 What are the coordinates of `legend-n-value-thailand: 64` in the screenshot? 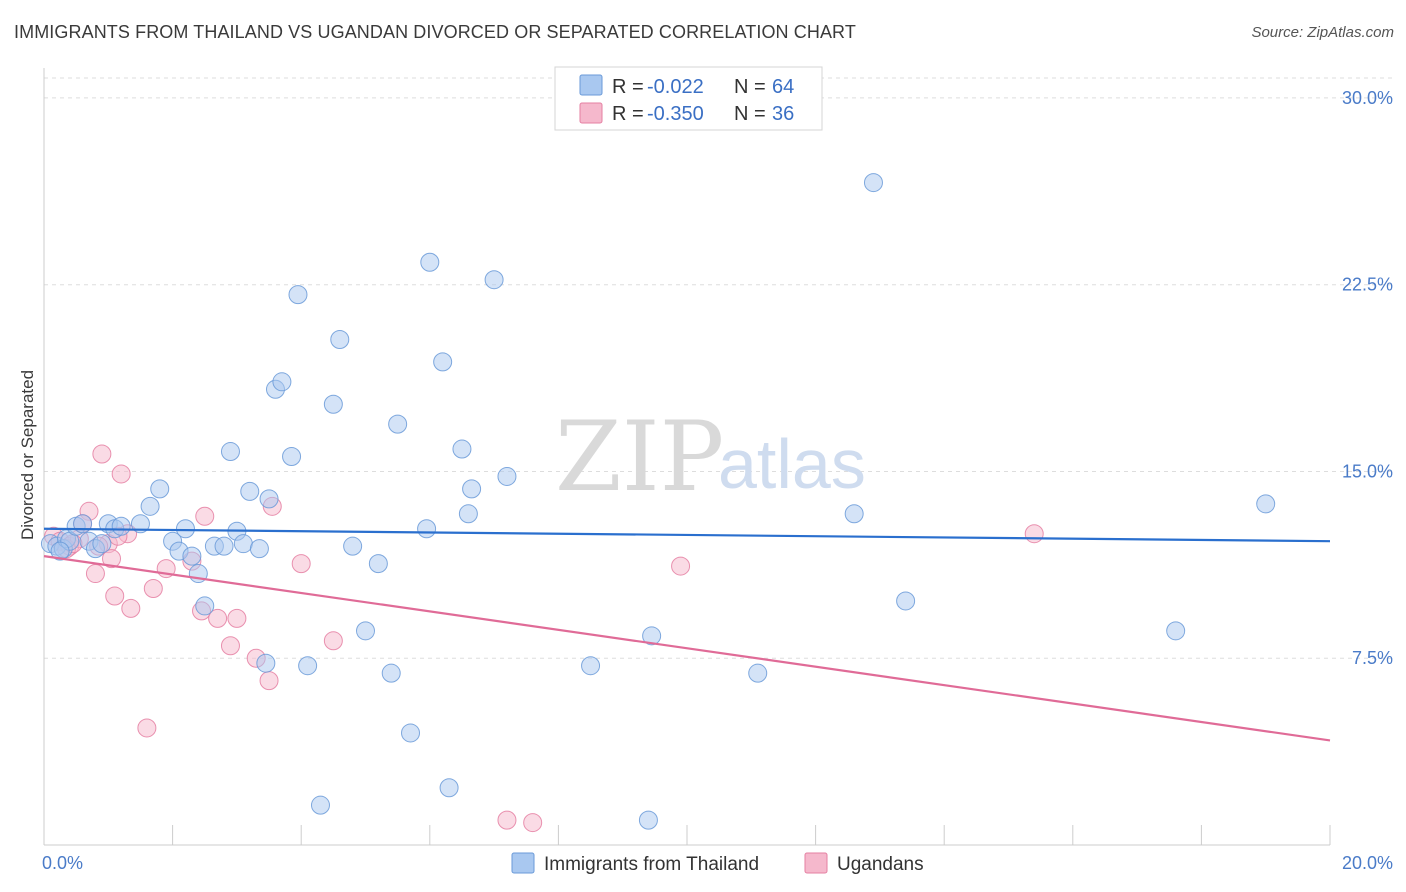 It's located at (783, 87).